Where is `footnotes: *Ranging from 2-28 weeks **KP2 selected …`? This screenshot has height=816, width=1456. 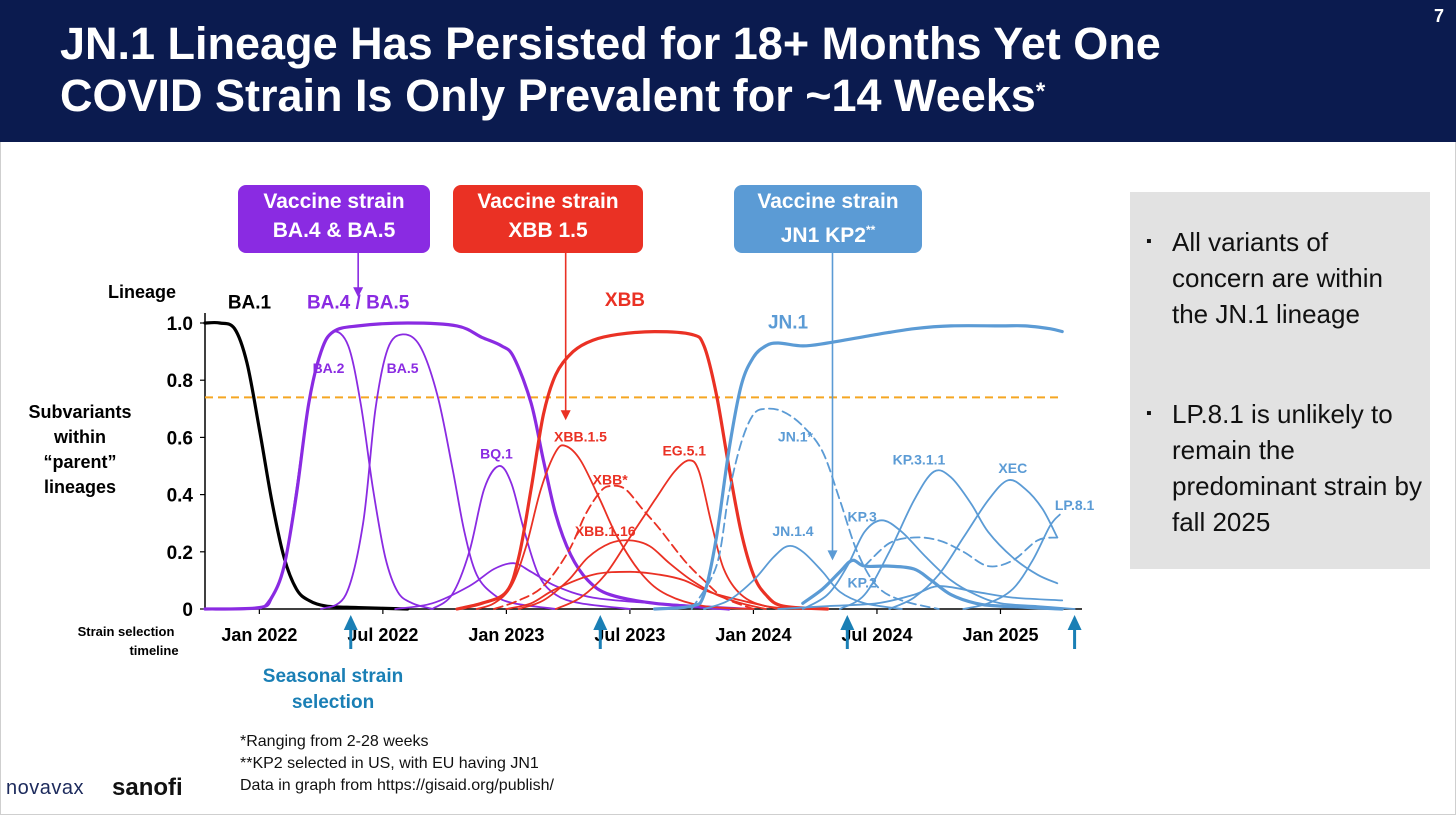 footnotes: *Ranging from 2-28 weeks **KP2 selected … is located at coordinates (397, 764).